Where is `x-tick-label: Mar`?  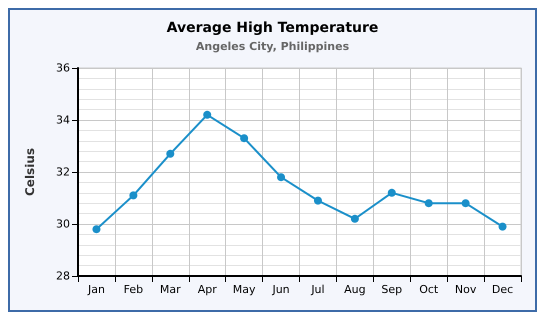
x-tick-label: Mar is located at coordinates (171, 289).